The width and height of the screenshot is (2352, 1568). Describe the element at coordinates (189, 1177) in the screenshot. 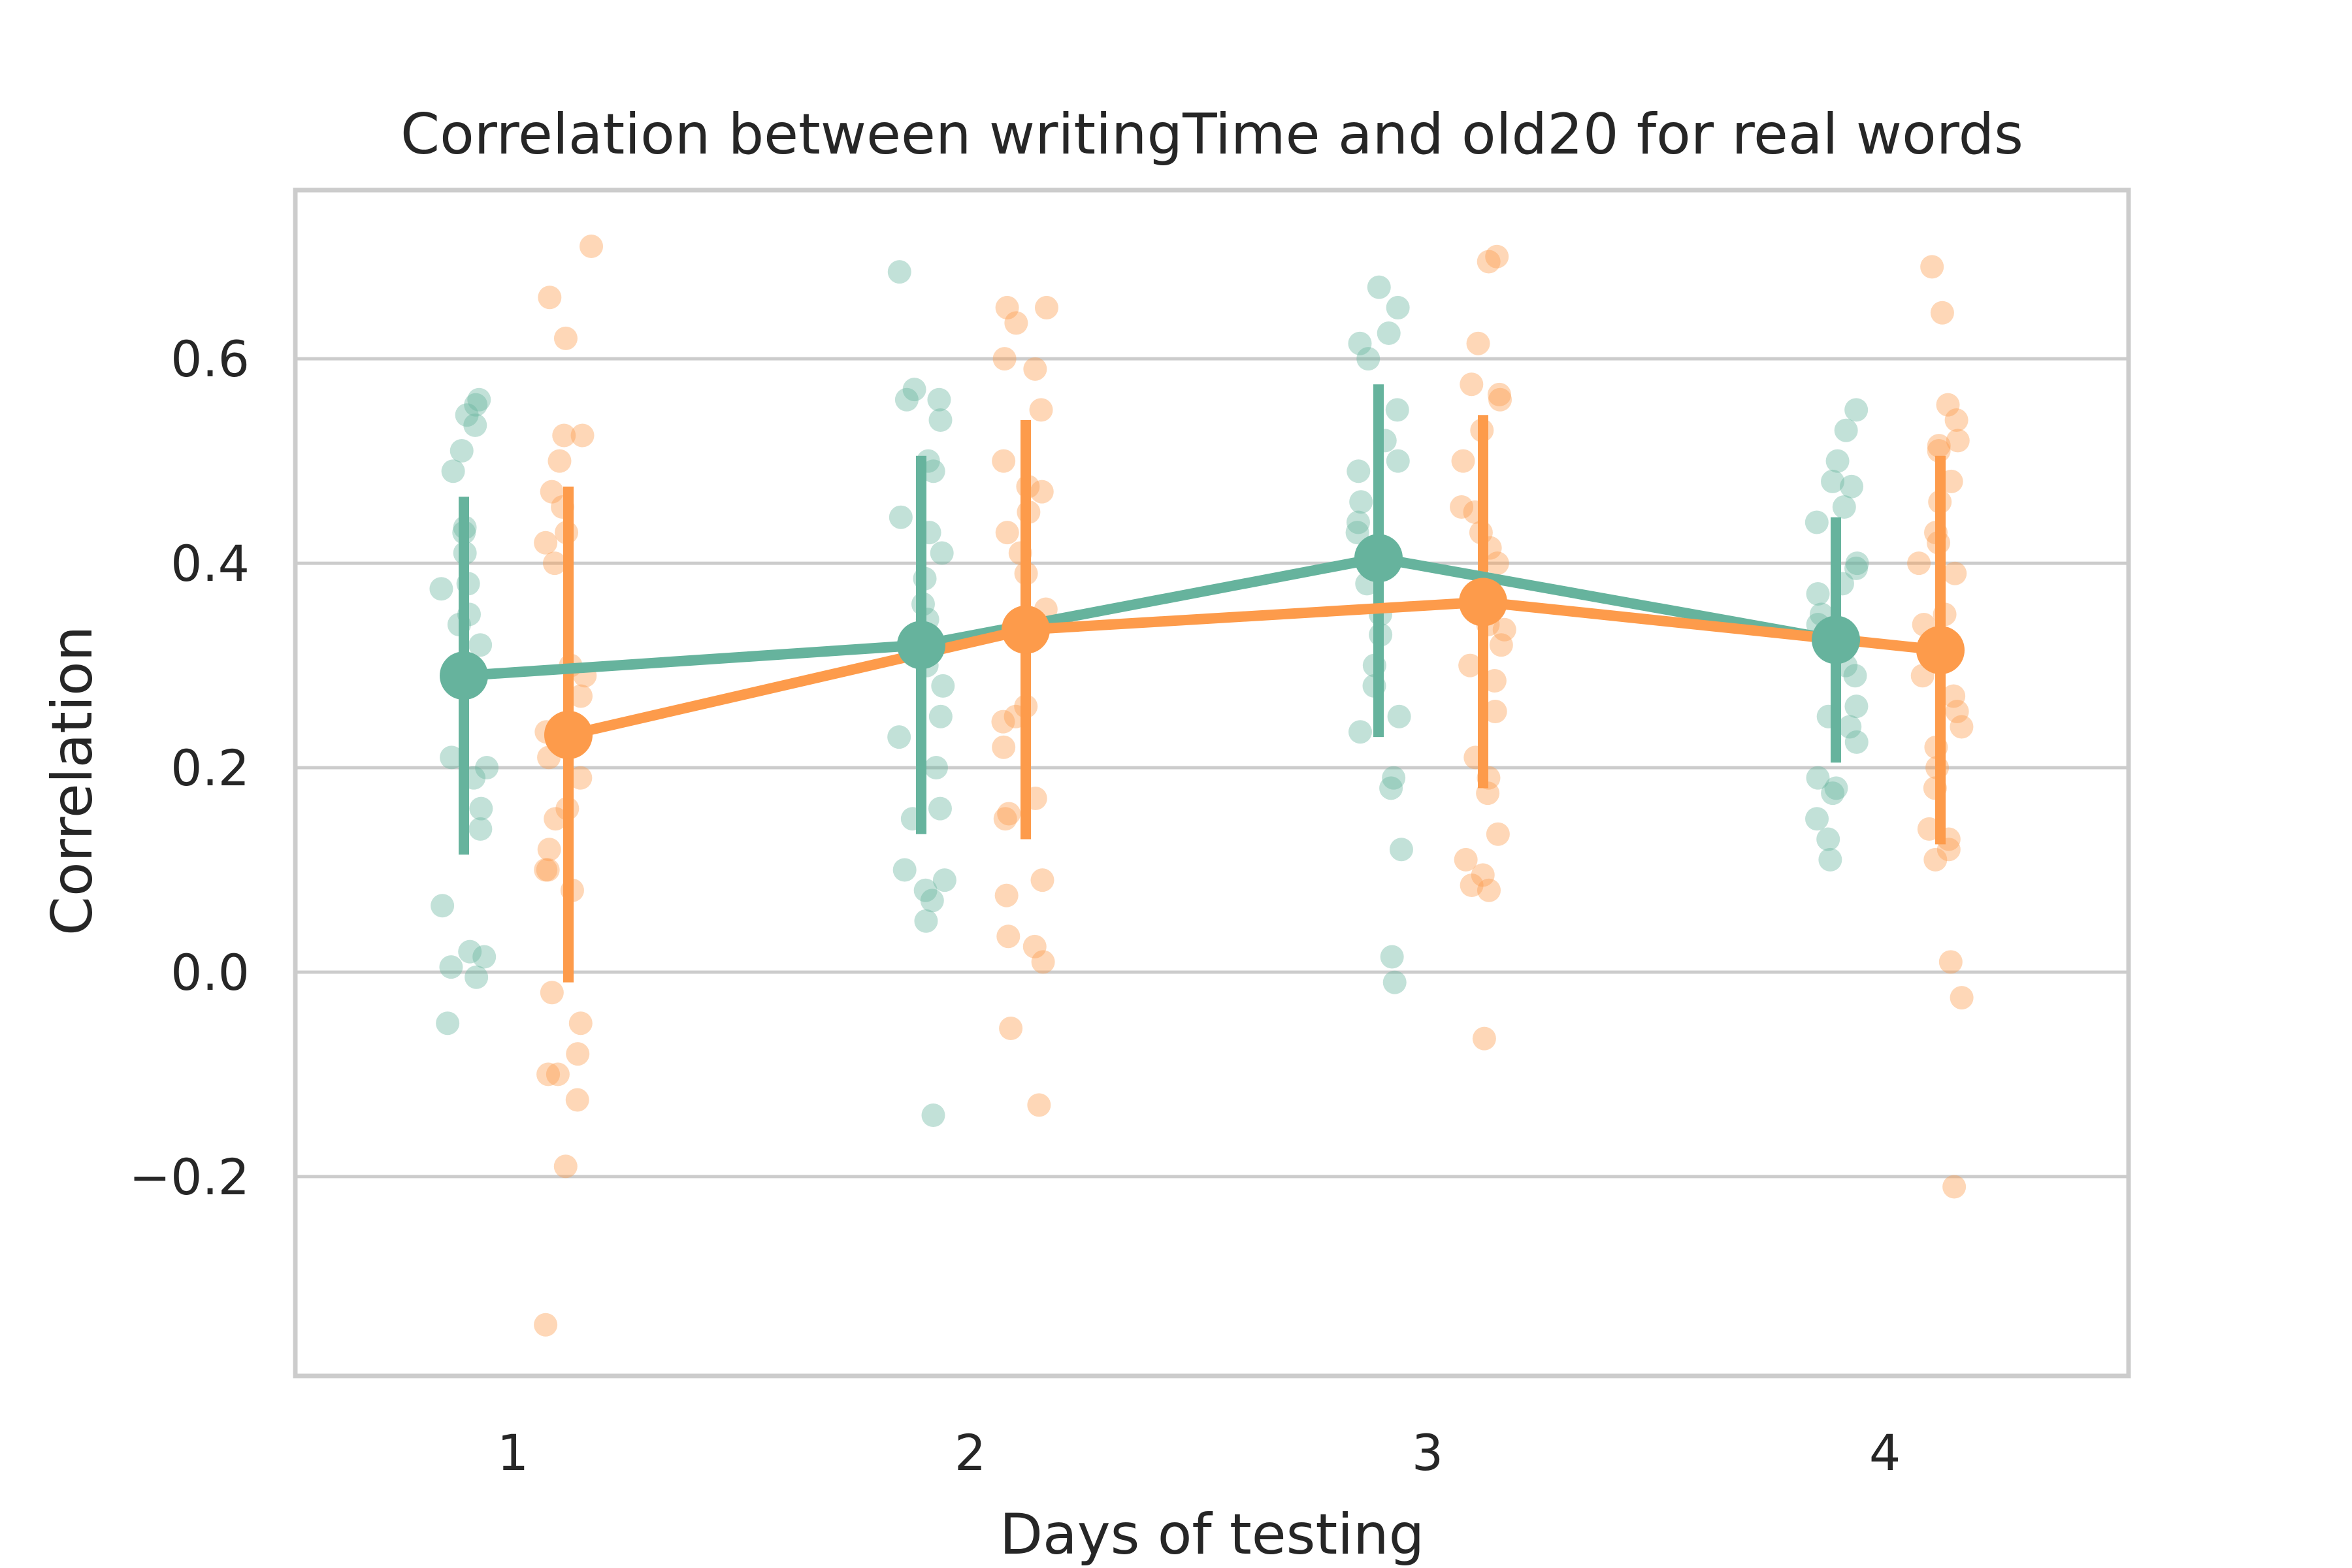

I see `y-tick-label: −0.2` at that location.